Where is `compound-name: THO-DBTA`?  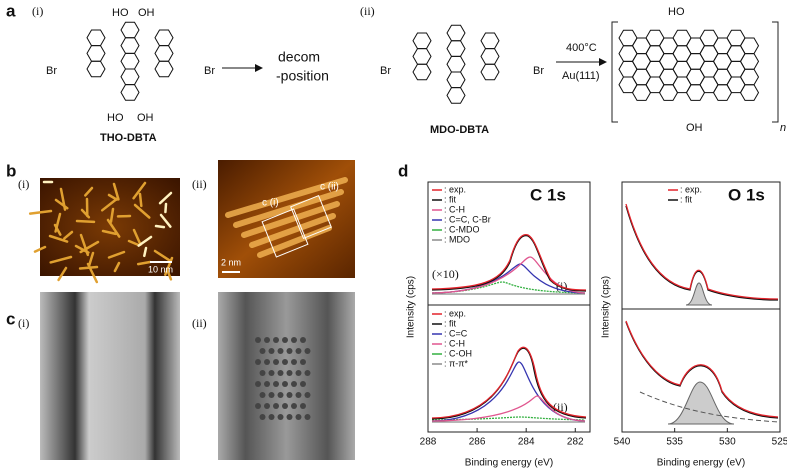
compound-name: THO-DBTA is located at coordinates (128, 138).